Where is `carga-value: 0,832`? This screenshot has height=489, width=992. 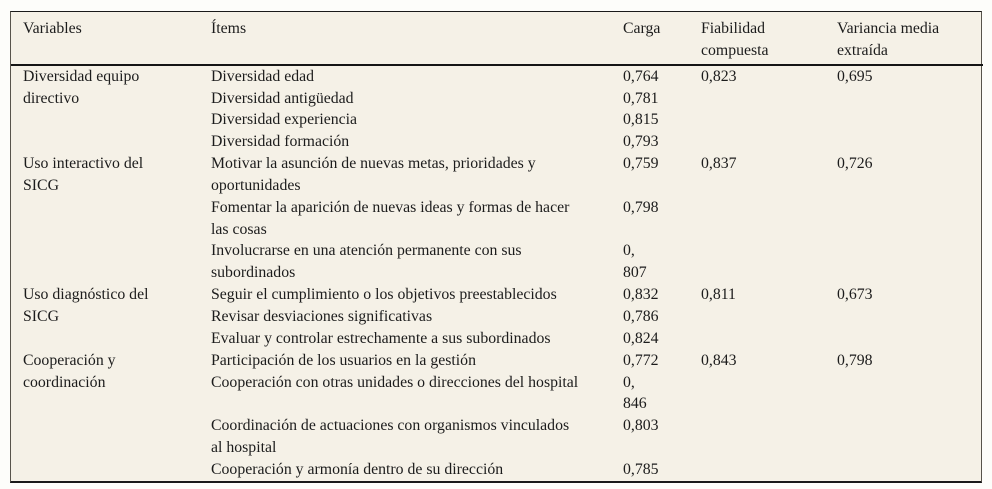 carga-value: 0,832 is located at coordinates (641, 295).